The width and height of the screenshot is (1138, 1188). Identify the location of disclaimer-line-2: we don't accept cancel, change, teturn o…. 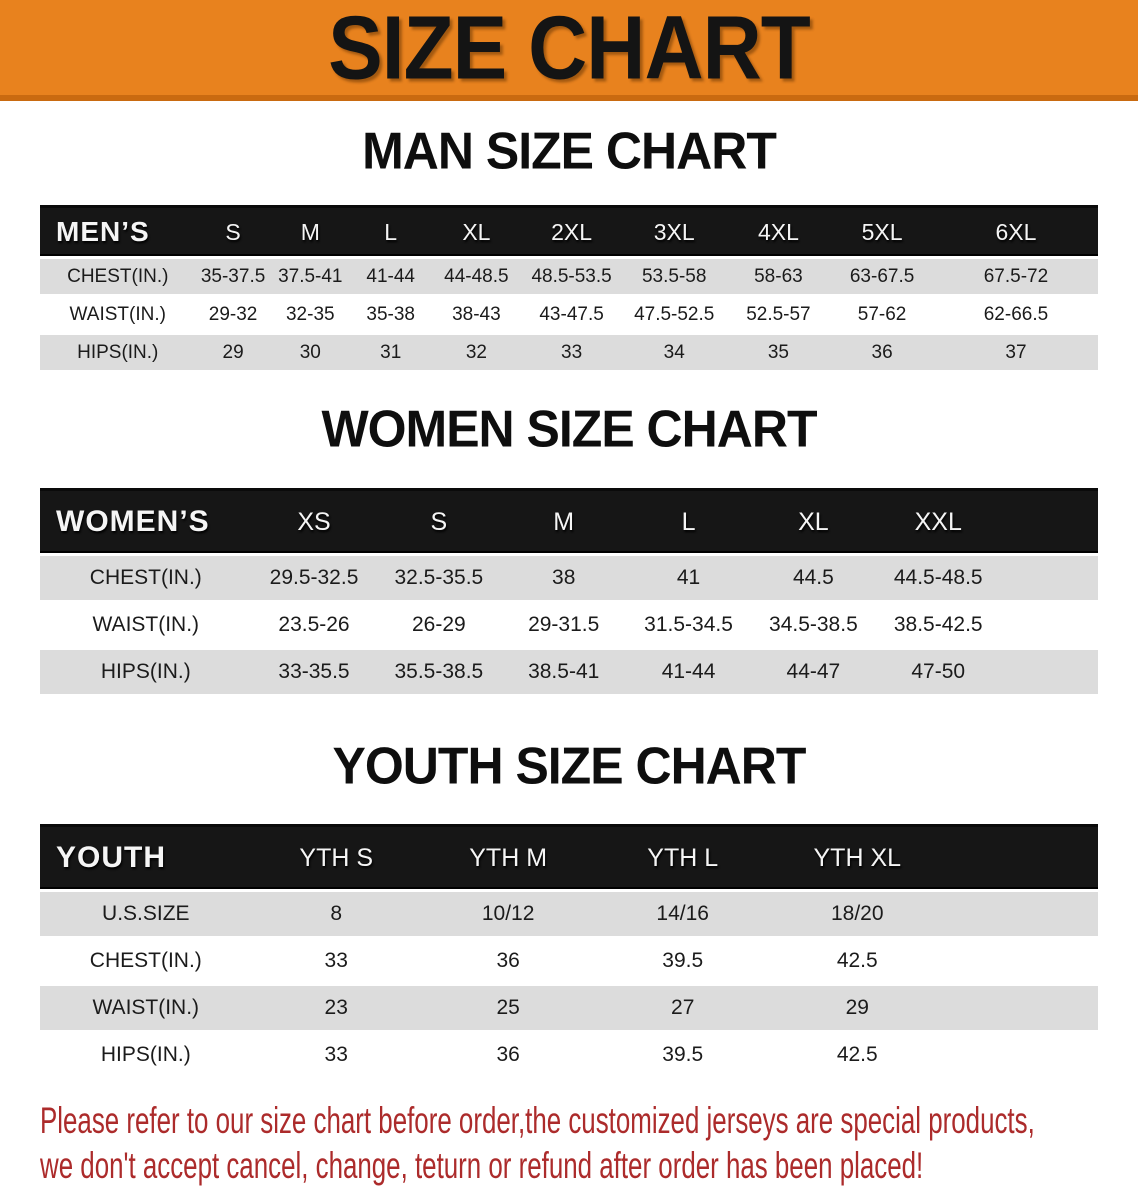
(482, 1165).